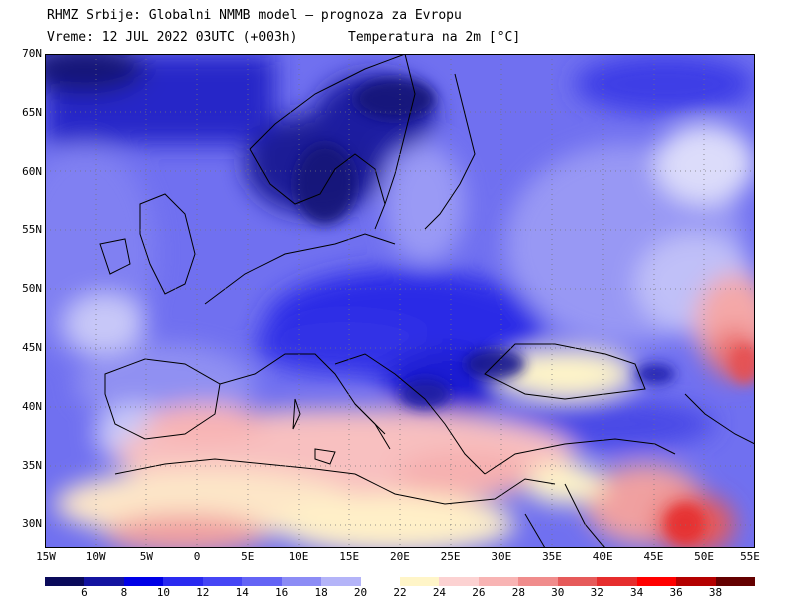  I want to click on lon-label: 5W, so click(146, 556).